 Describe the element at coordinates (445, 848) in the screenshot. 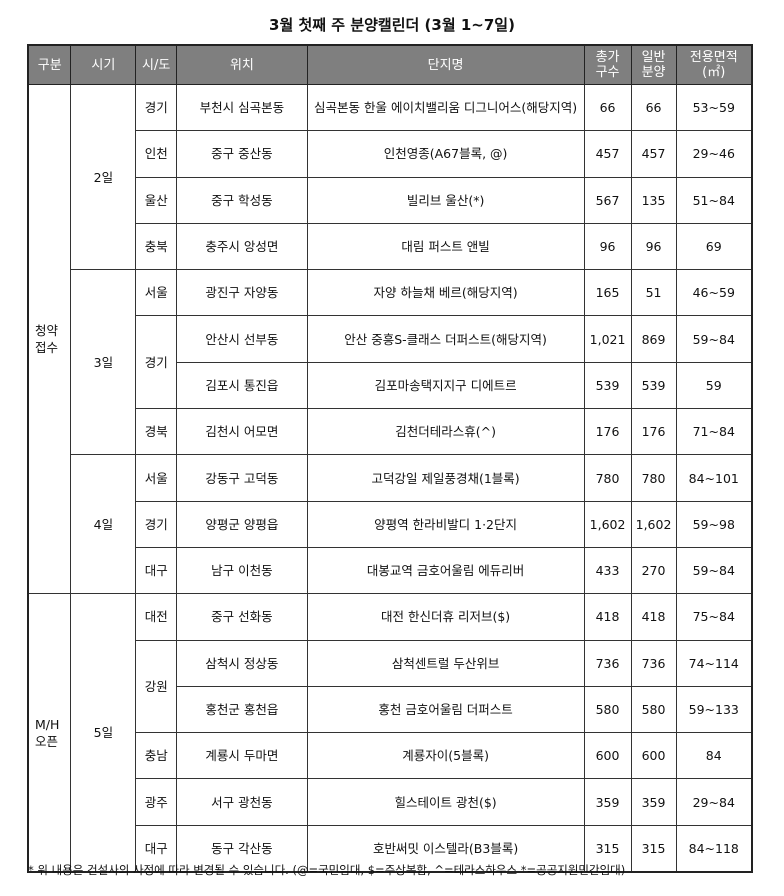

I see `complex-name-cell: 호반써밋 이스텔라(B3블록)` at that location.